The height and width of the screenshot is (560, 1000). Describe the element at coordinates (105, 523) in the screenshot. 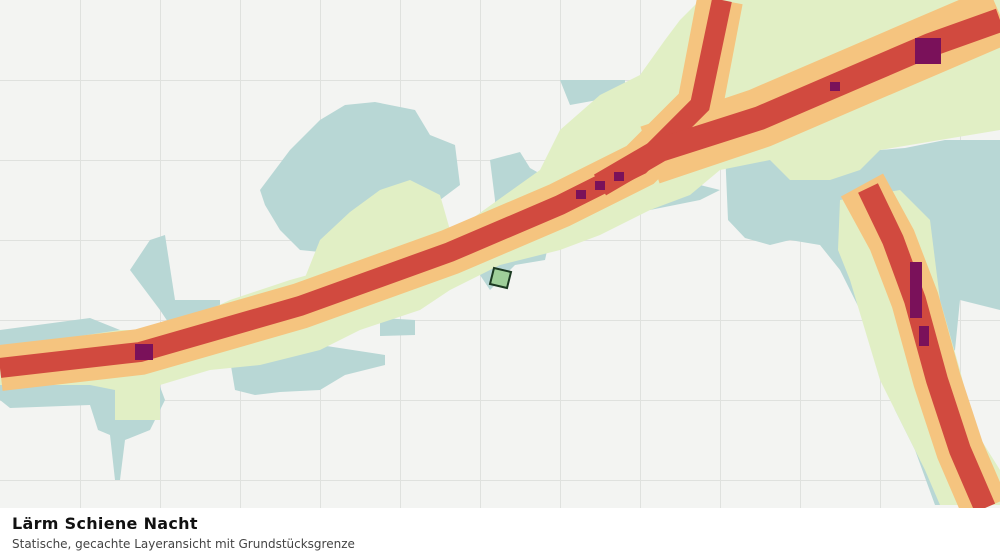

I see `map-title: Lärm Schiene Nacht` at that location.